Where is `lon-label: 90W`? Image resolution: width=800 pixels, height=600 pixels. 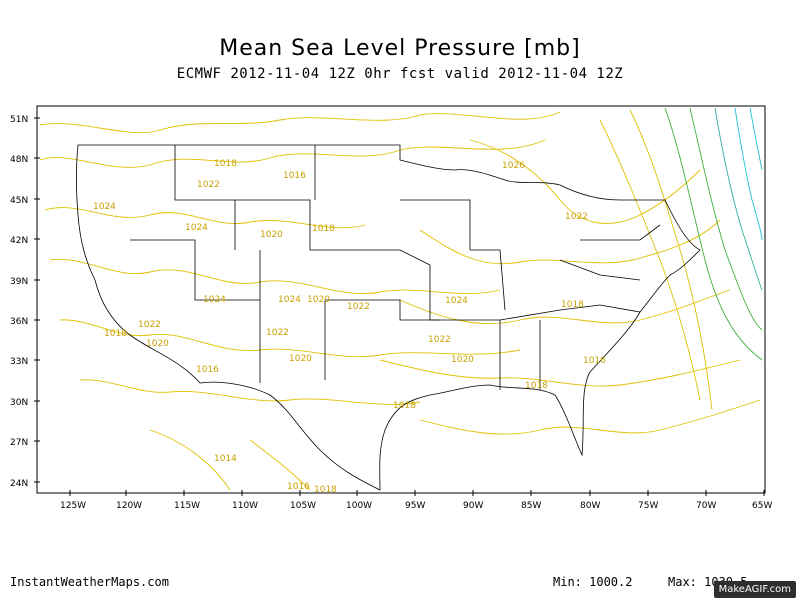
lon-label: 90W is located at coordinates (473, 506).